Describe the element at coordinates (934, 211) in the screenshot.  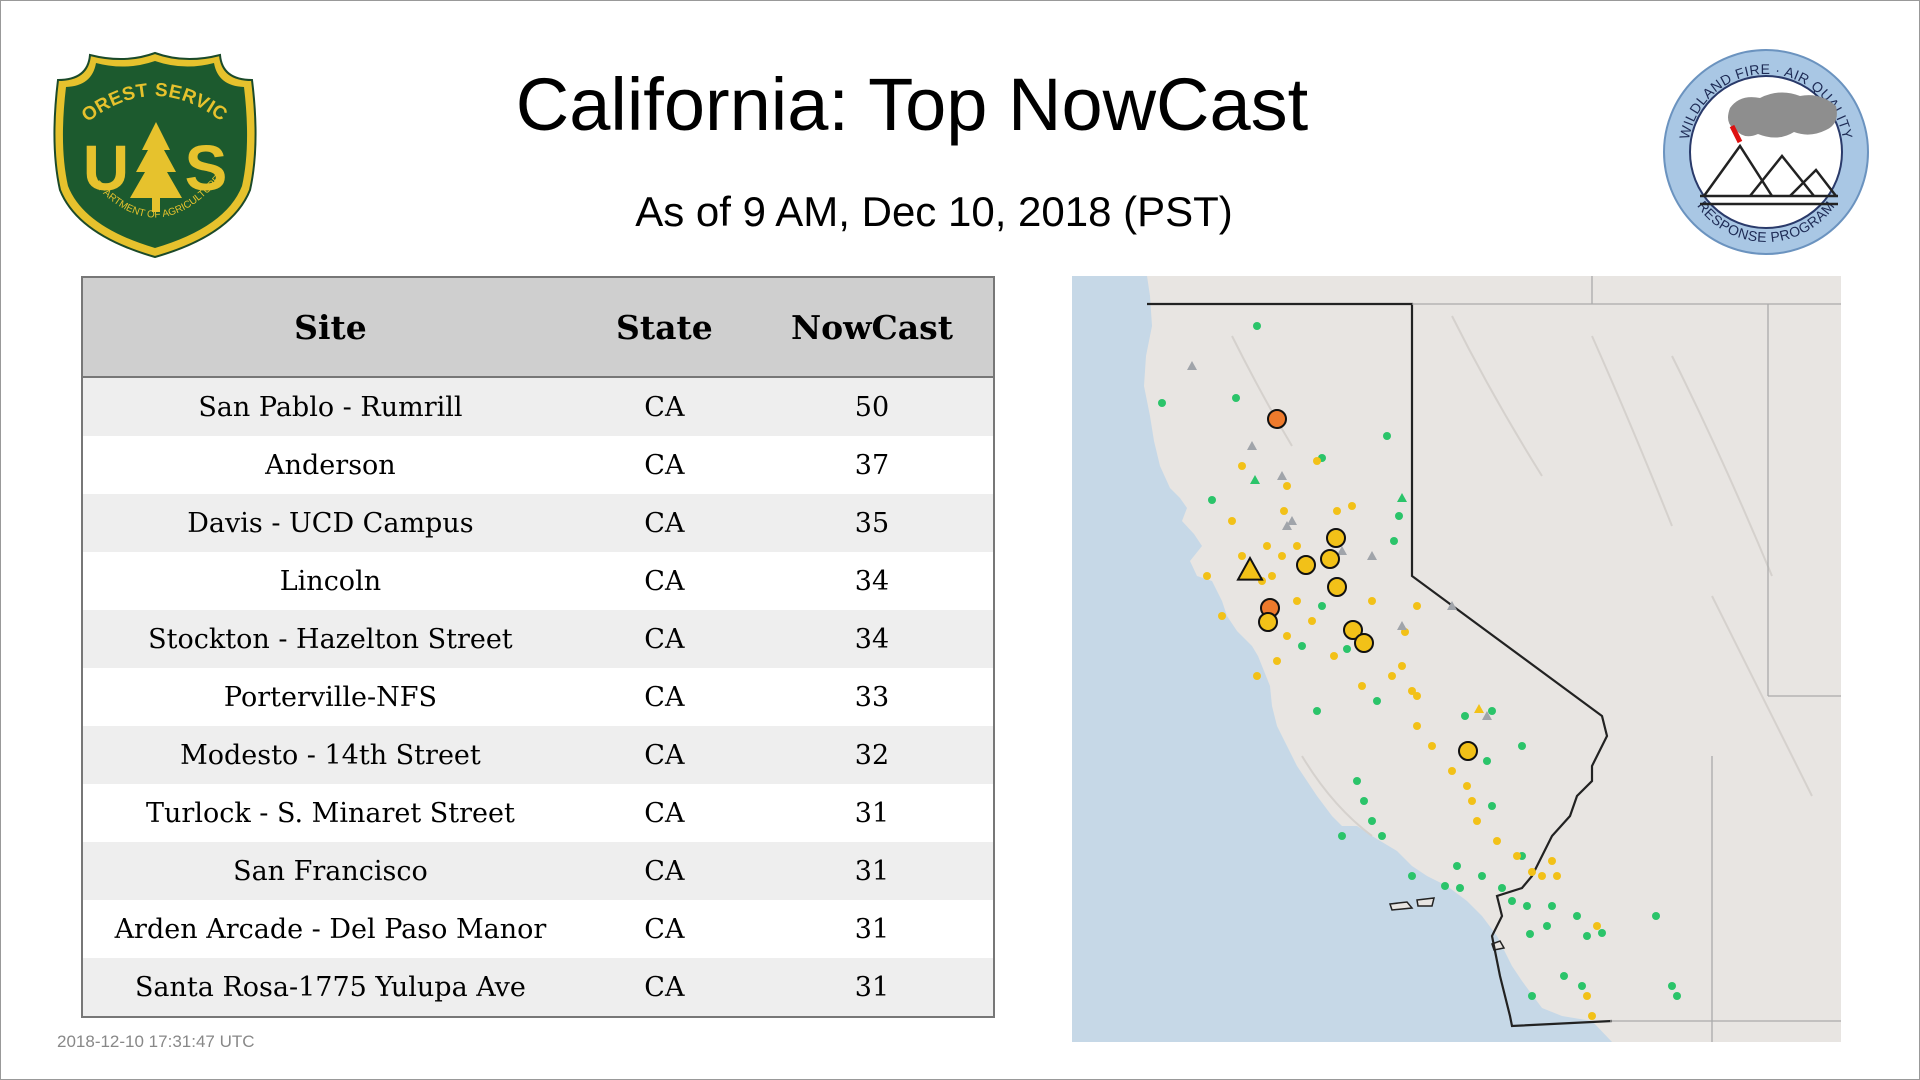
I see `page-subtitle: As of 9 AM, Dec 10, 2018 (PST)` at that location.